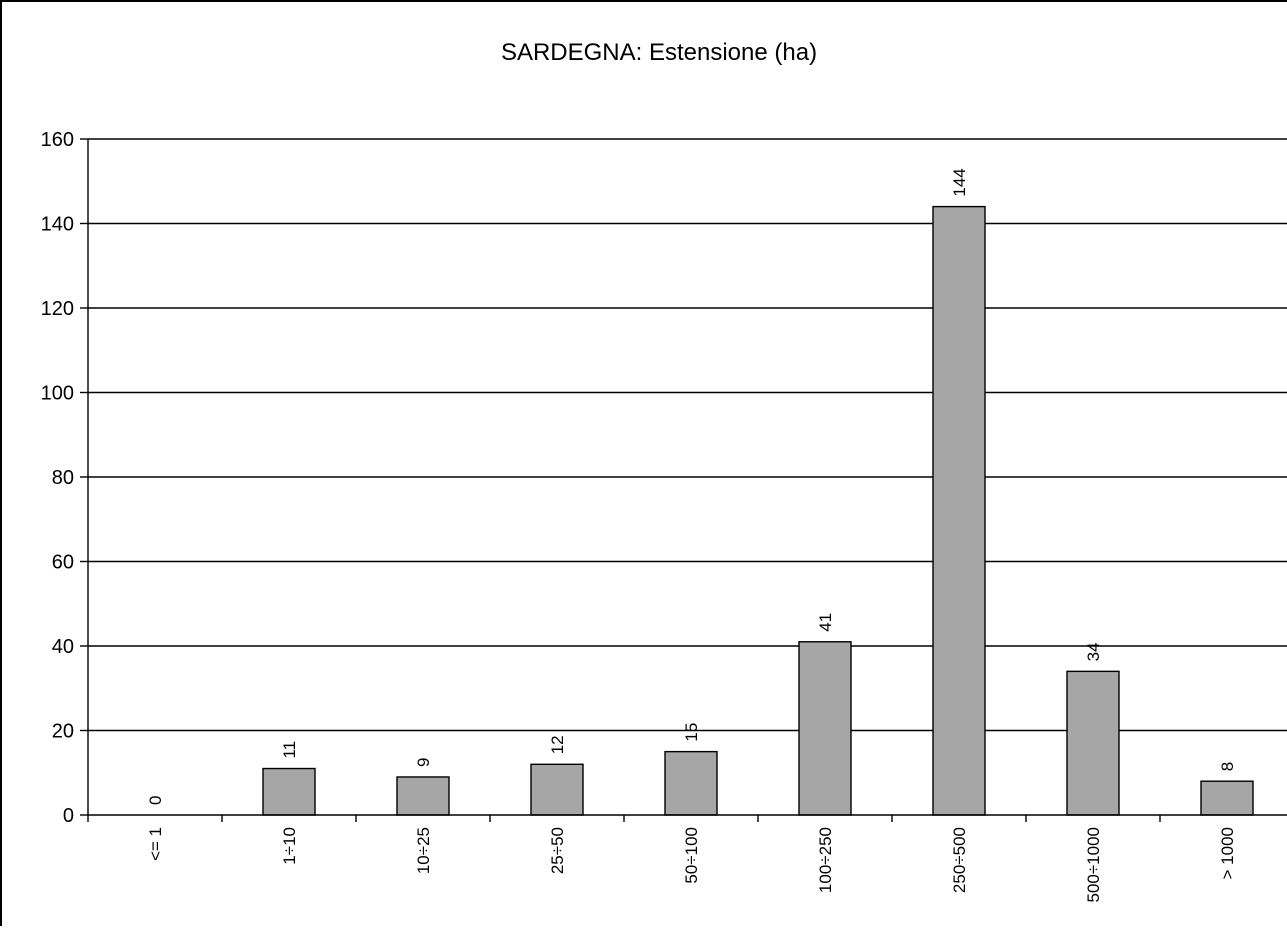  Describe the element at coordinates (659, 52) in the screenshot. I see `chart-title: SARDEGNA: Estensione (ha)` at that location.